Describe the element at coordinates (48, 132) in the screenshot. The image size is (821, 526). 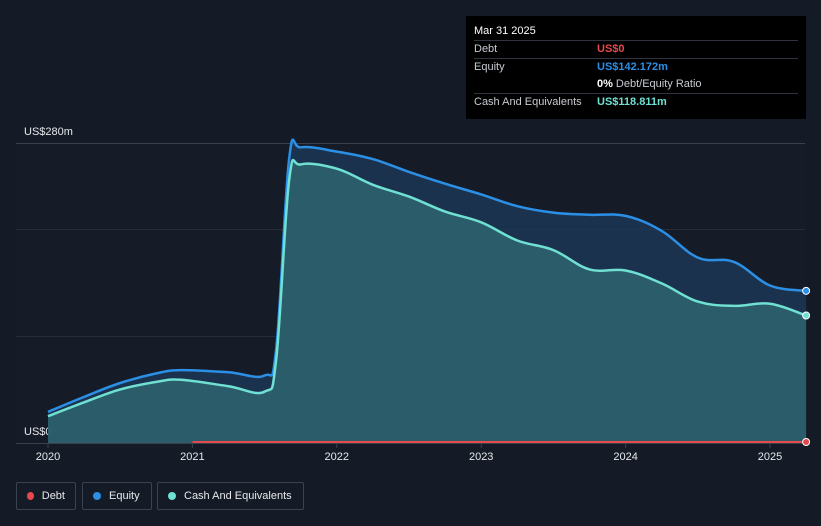
I see `y-axis-max-label: US$280m` at that location.